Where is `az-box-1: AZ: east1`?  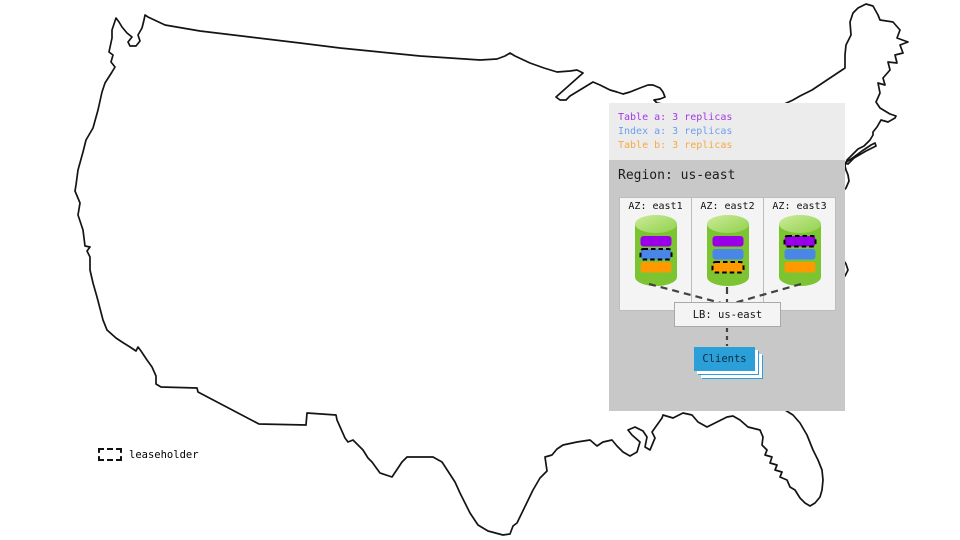
az-box-1: AZ: east1 is located at coordinates (656, 254).